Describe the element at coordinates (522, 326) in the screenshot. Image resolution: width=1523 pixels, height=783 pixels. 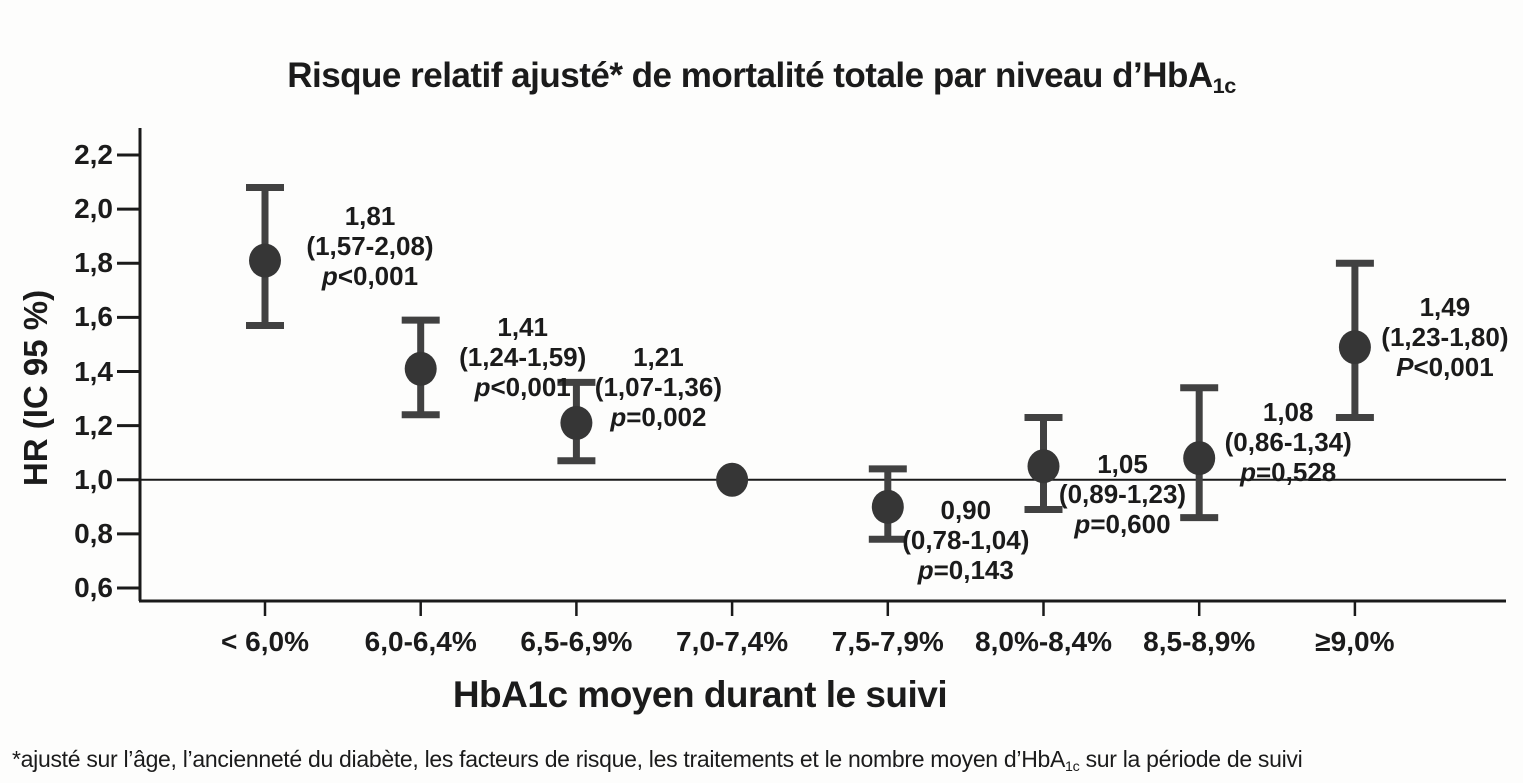
I see `annotation-hr-value: 1,41` at that location.